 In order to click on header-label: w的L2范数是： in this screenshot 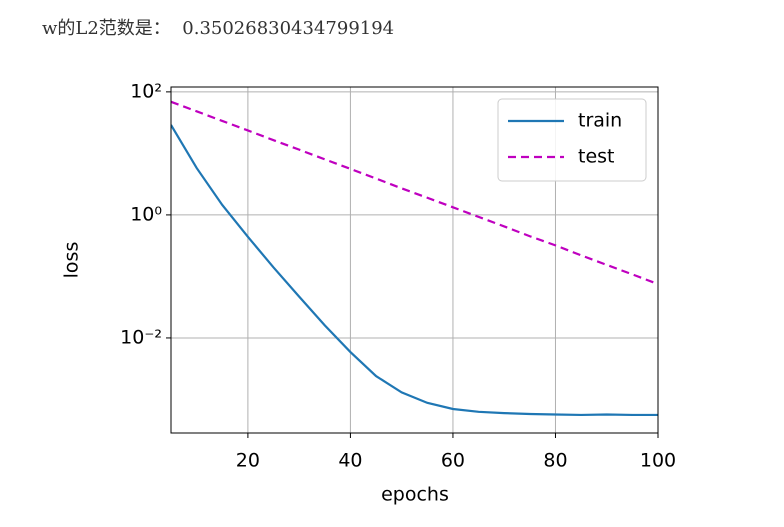, I will do `click(106, 28)`.